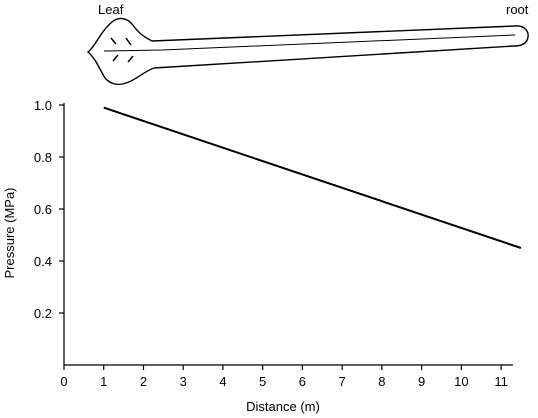 This screenshot has height=418, width=538. Describe the element at coordinates (43, 313) in the screenshot. I see `y-tick-label: 0.2` at that location.